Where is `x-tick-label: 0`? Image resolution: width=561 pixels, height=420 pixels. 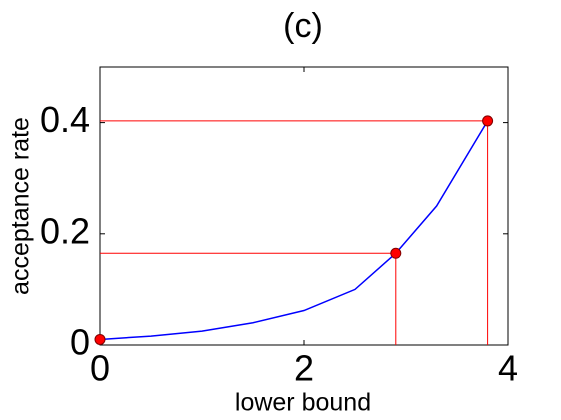
x-tick-label: 0 is located at coordinates (100, 368).